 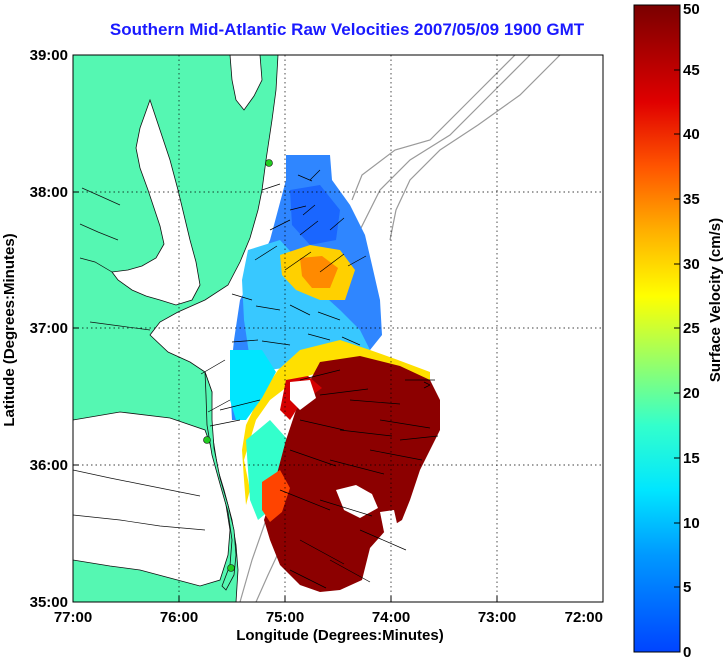 I want to click on y-tick-4: 35:00, so click(x=49, y=602).